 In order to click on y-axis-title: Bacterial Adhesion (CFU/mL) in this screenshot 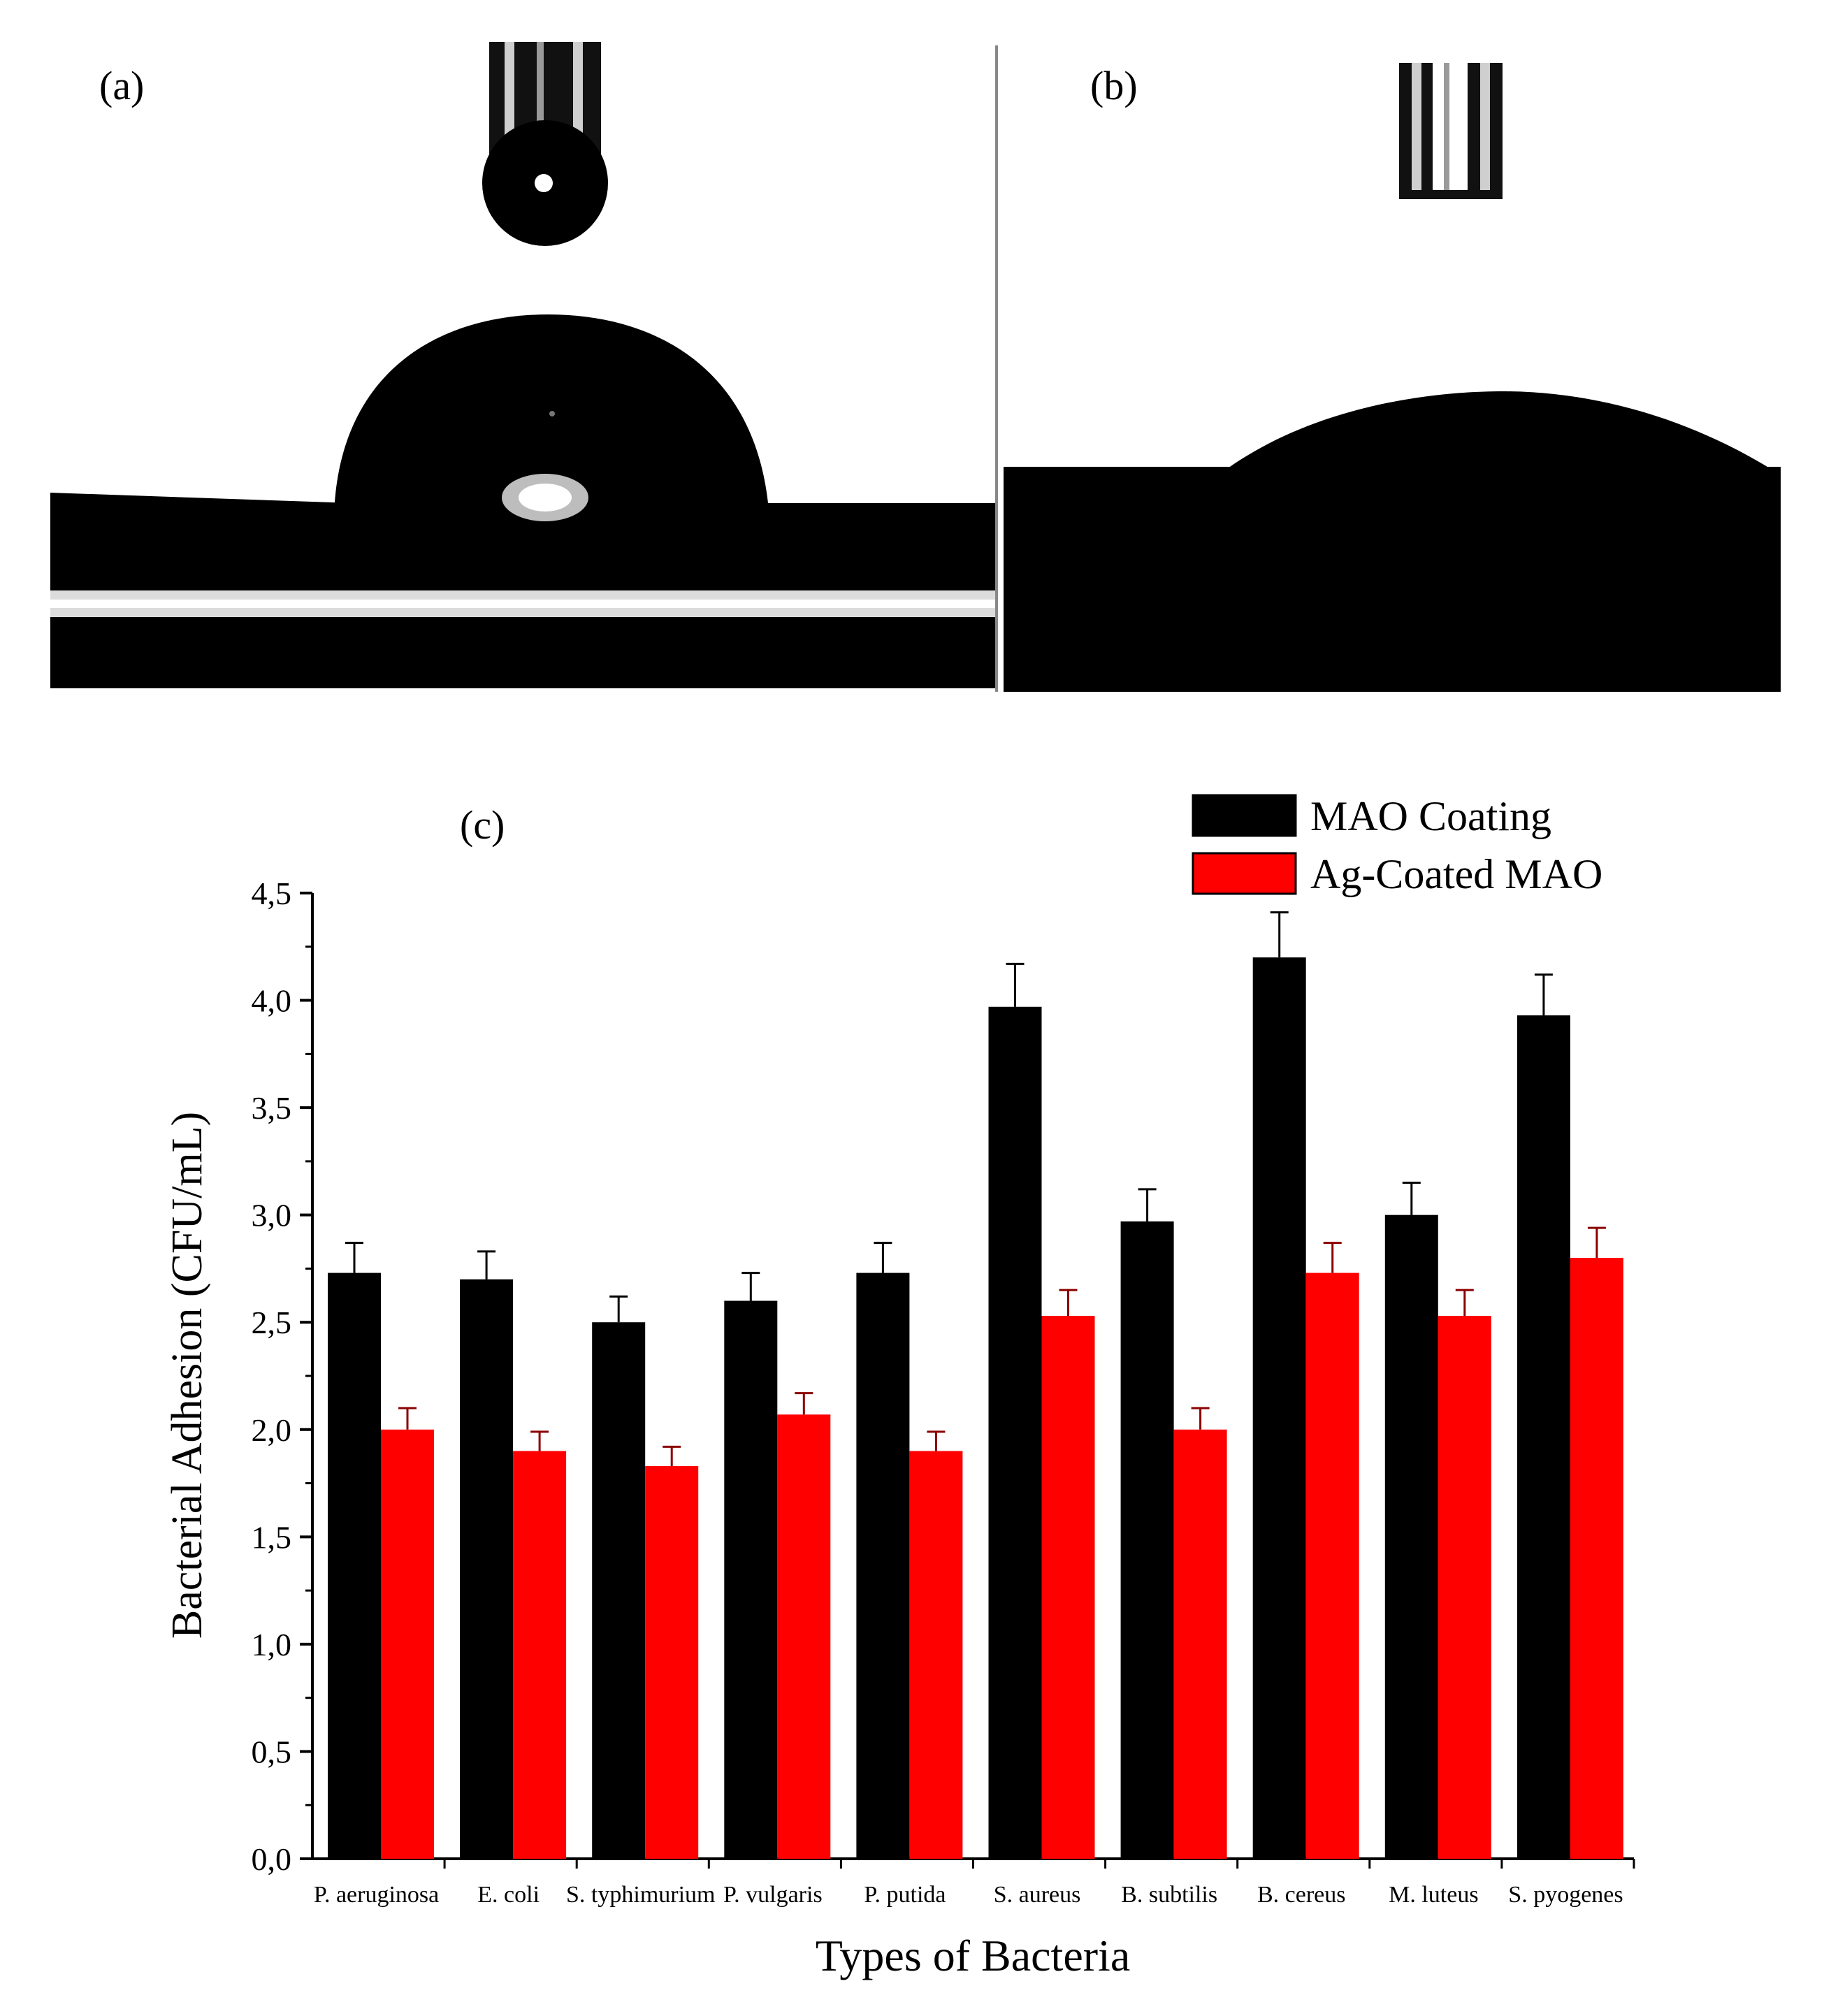, I will do `click(187, 1375)`.